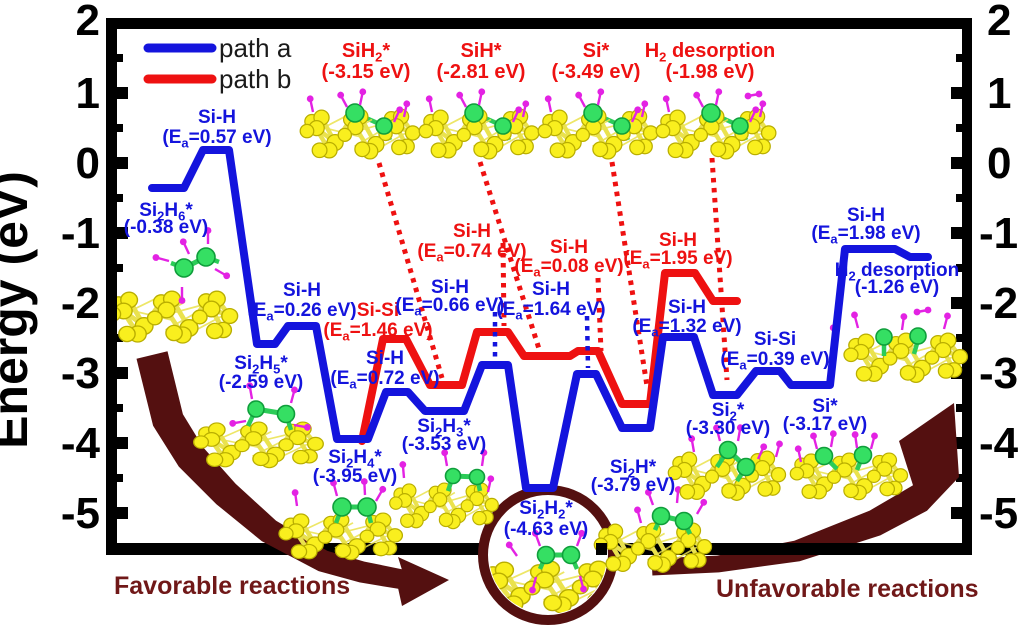  Describe the element at coordinates (677, 260) in the screenshot. I see `svg-text: (Ea=1.95 eV)` at that location.